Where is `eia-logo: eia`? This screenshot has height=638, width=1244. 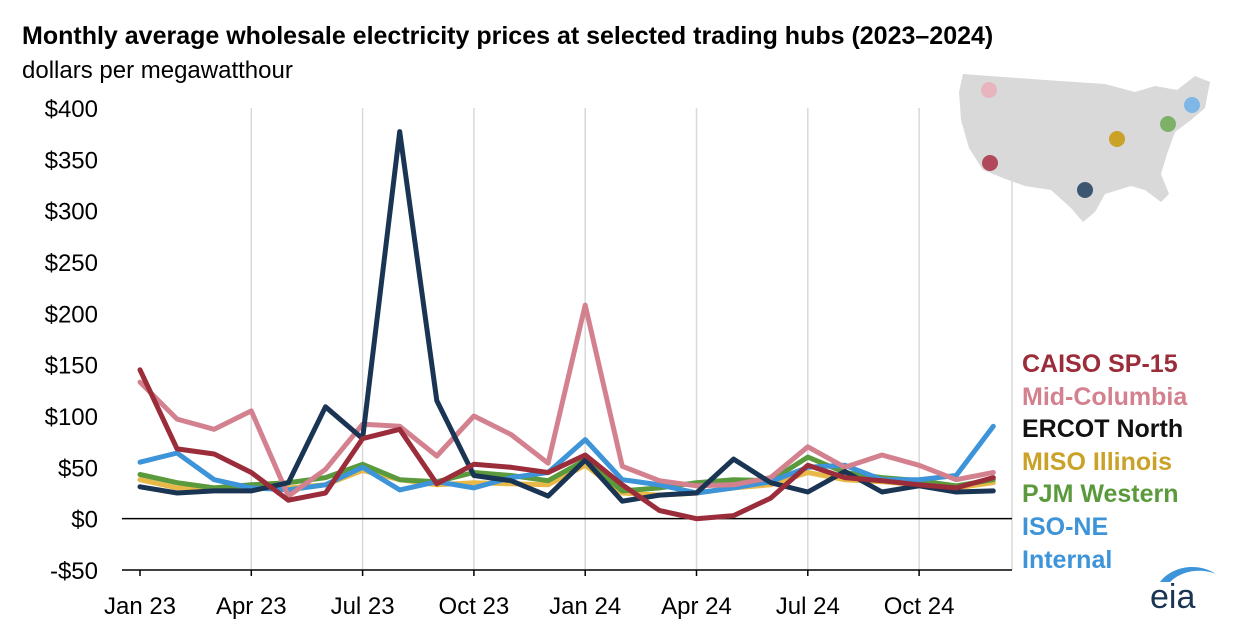 eia-logo: eia is located at coordinates (1183, 590).